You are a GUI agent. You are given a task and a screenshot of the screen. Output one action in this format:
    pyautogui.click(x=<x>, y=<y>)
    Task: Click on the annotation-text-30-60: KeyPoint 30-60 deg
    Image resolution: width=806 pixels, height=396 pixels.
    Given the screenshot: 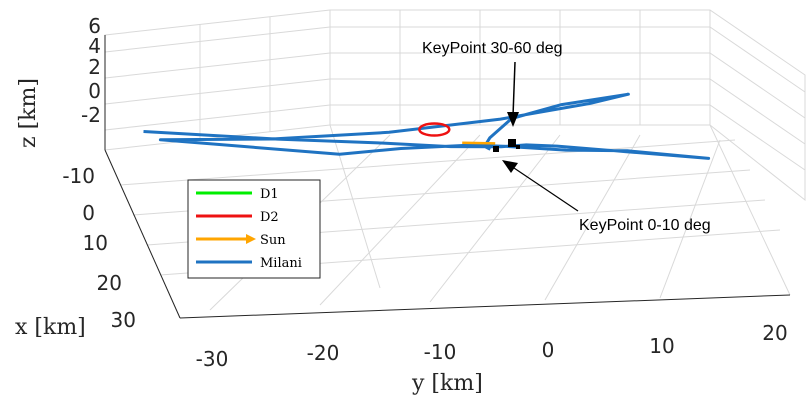 What is the action you would take?
    pyautogui.click(x=492, y=48)
    